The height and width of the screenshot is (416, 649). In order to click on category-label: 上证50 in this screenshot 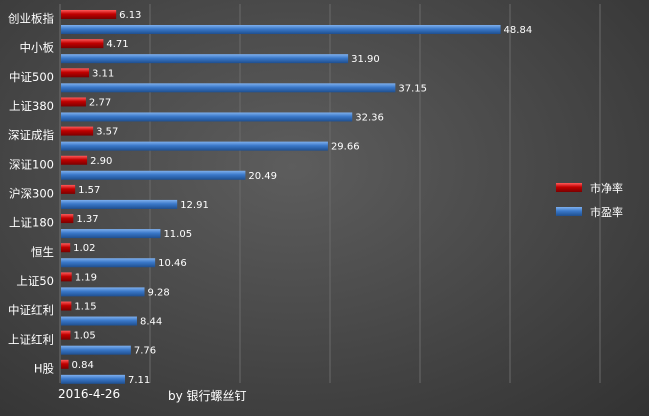, I will do `click(35, 281)`.